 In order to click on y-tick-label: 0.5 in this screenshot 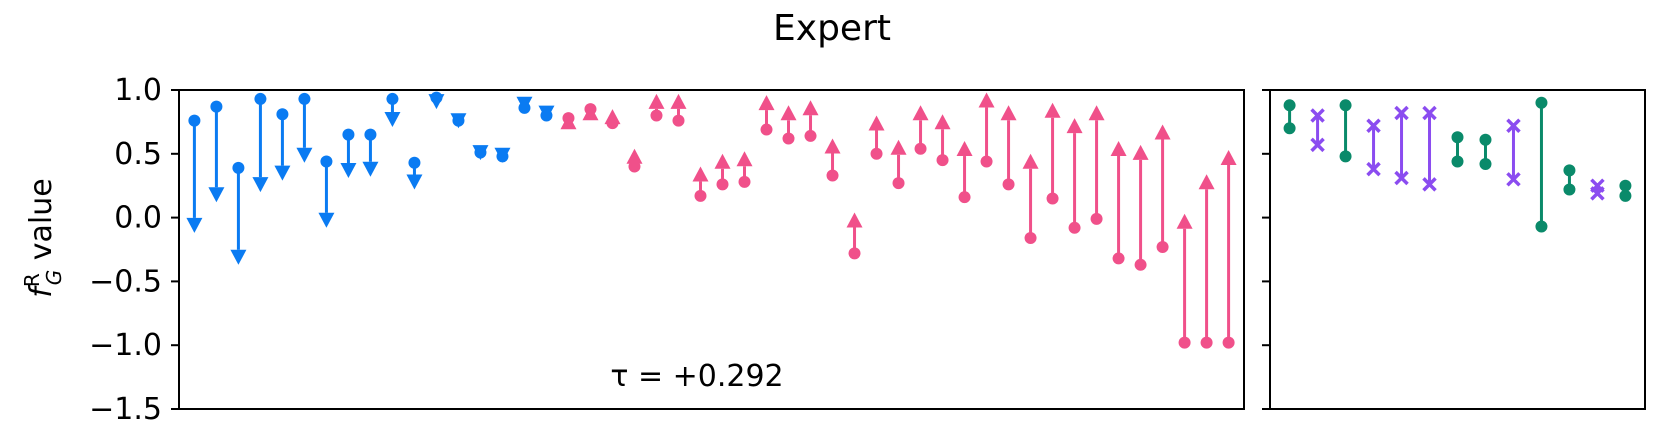, I will do `click(138, 154)`.